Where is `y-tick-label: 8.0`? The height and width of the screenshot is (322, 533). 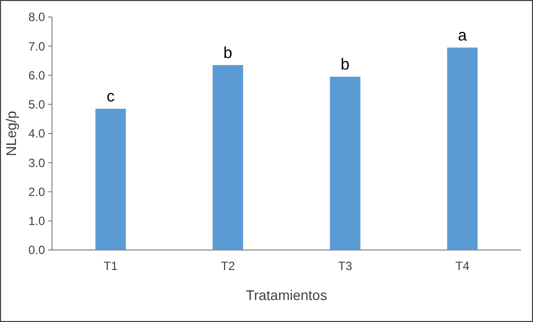
y-tick-label: 8.0 is located at coordinates (37, 17).